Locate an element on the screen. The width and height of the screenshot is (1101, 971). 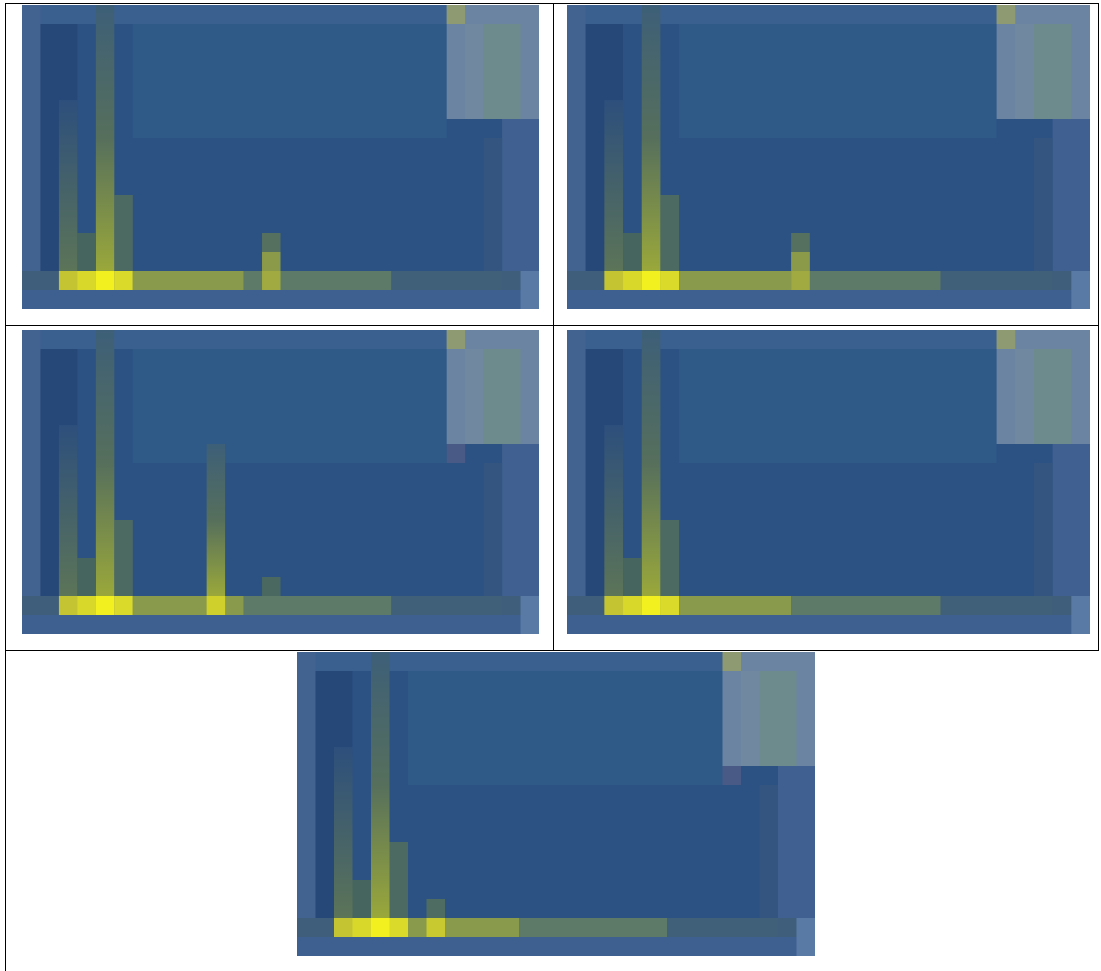
border-left is located at coordinates (5, 487).